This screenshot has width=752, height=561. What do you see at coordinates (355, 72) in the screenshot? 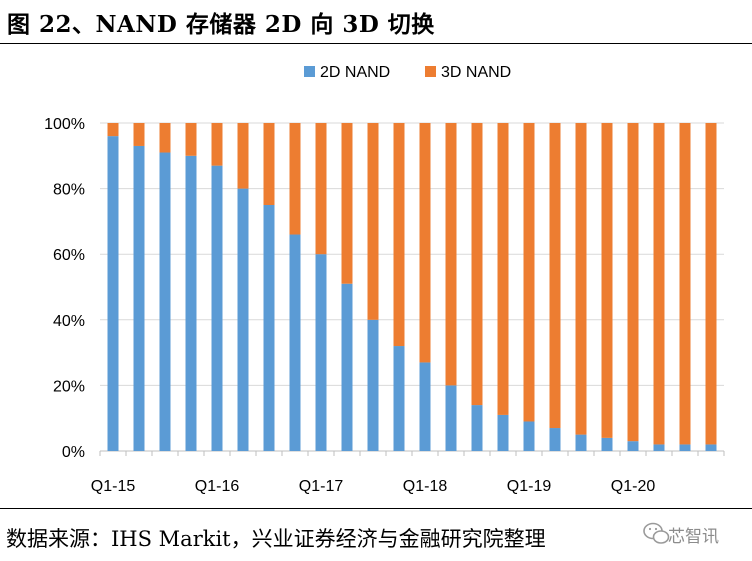
I see `legend-label-2d: 2D NAND` at bounding box center [355, 72].